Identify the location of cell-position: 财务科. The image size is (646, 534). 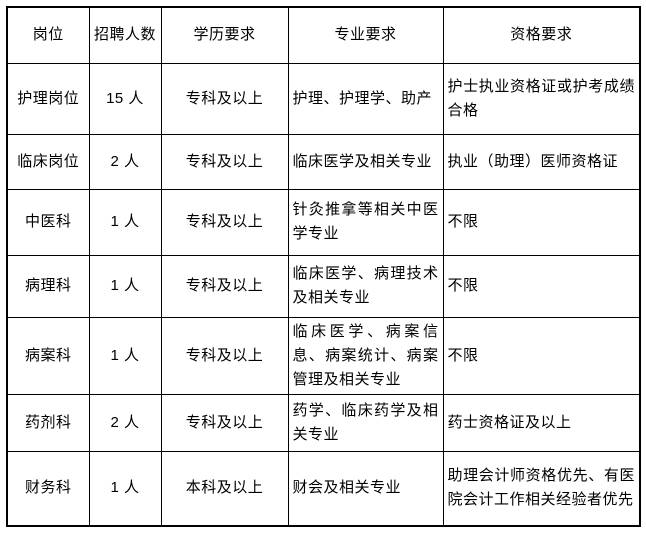
(48, 488).